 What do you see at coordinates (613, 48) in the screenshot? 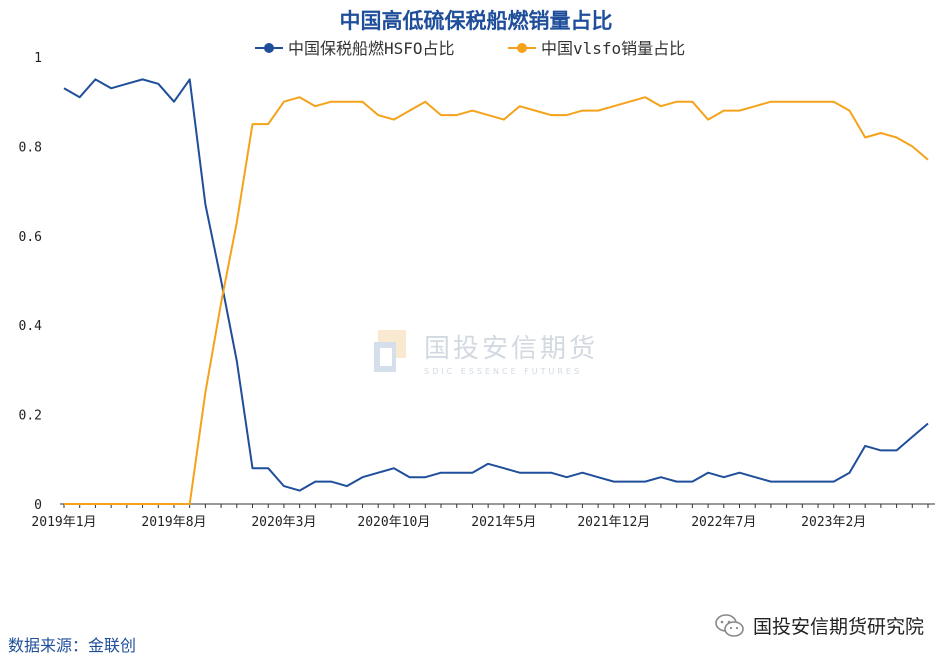
I see `legend-label-vlsfo: 中国vlsfo销量占比` at bounding box center [613, 48].